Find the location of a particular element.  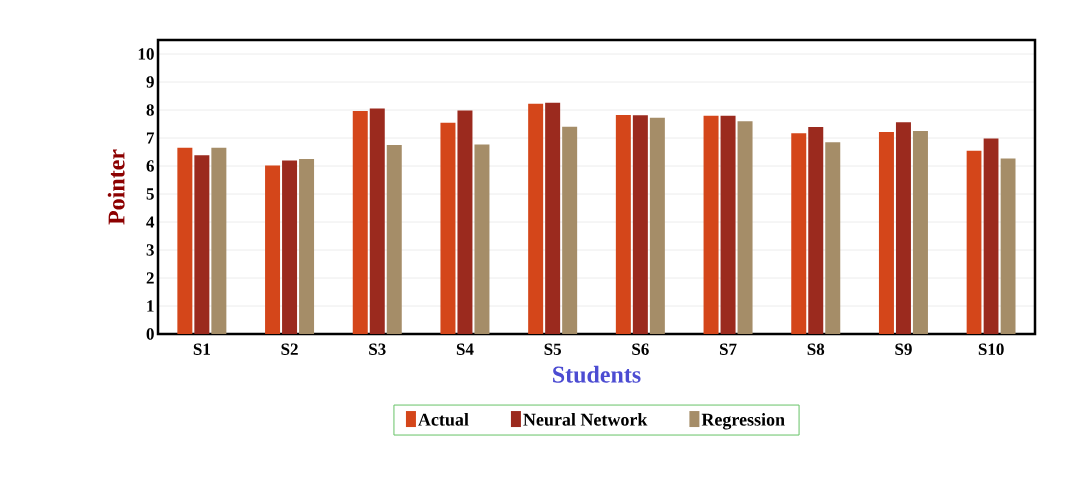

y-tick-label: 0 is located at coordinates (150, 334).